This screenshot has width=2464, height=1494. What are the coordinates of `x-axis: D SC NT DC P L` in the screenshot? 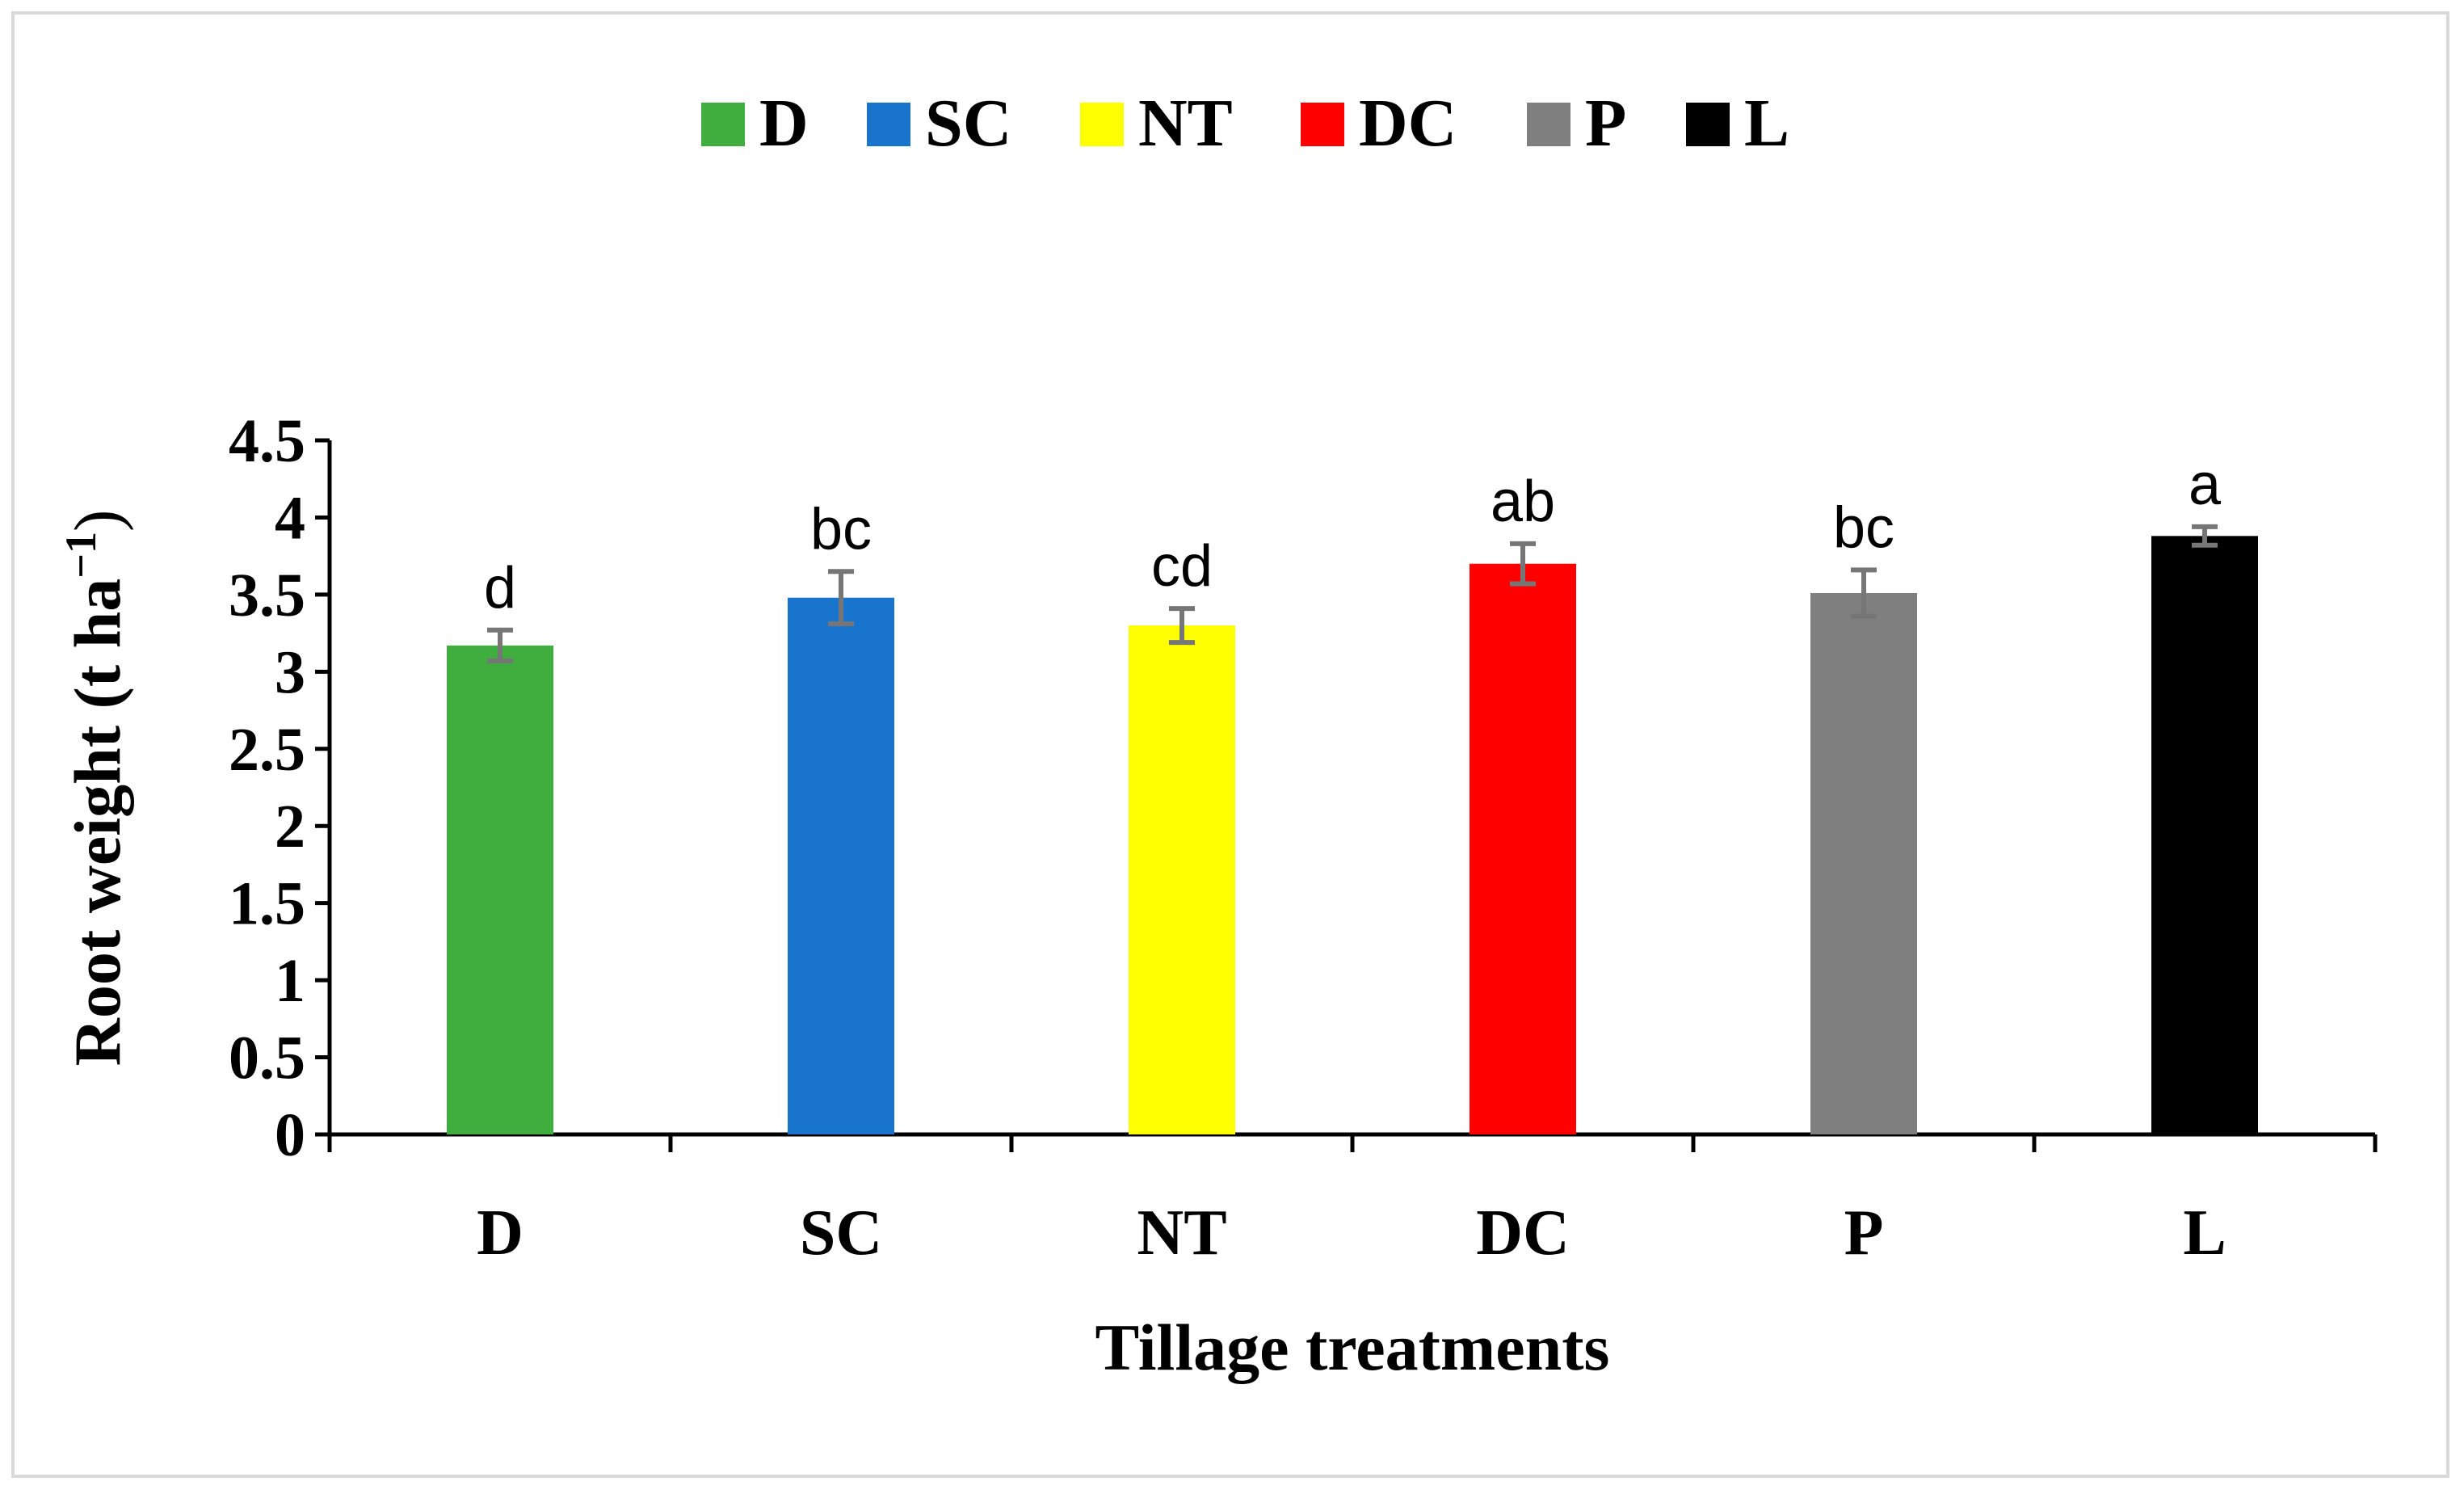 It's located at (1352, 1200).